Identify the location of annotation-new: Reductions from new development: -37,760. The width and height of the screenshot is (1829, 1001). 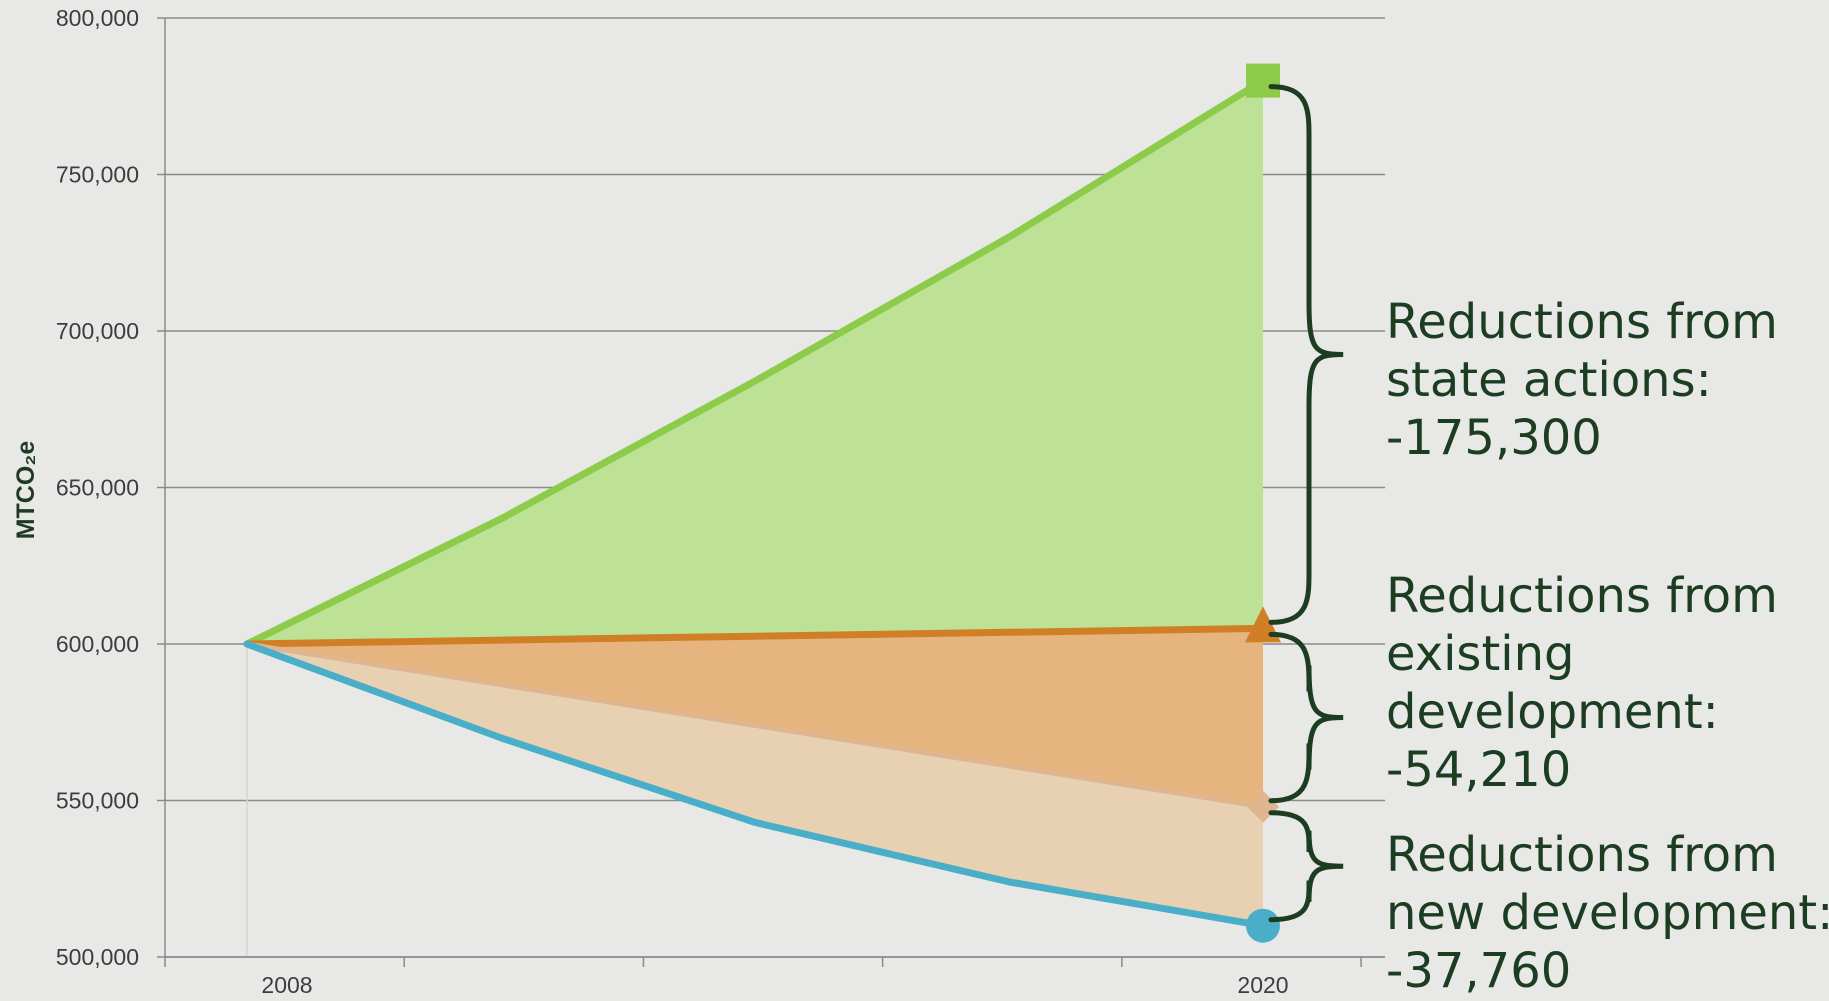
(1607, 913).